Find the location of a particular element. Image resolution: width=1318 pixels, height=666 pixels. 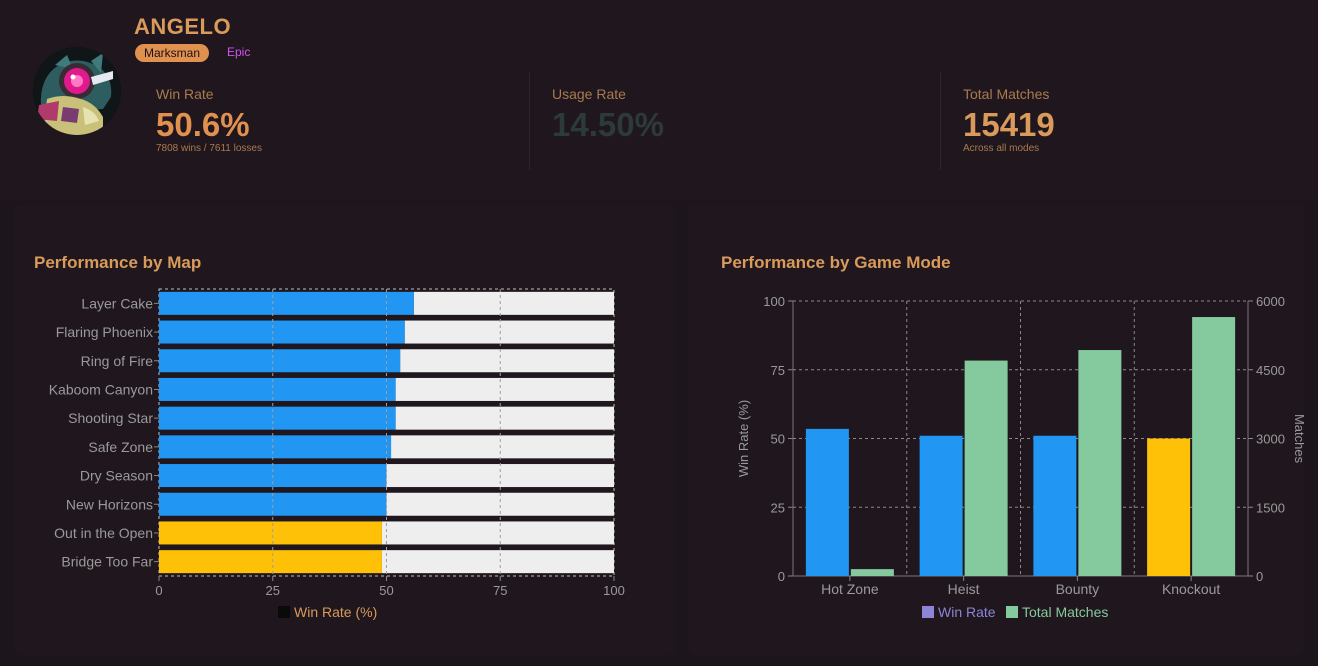

win-rate-sub: 7808 wins / 7611 losses is located at coordinates (209, 148).